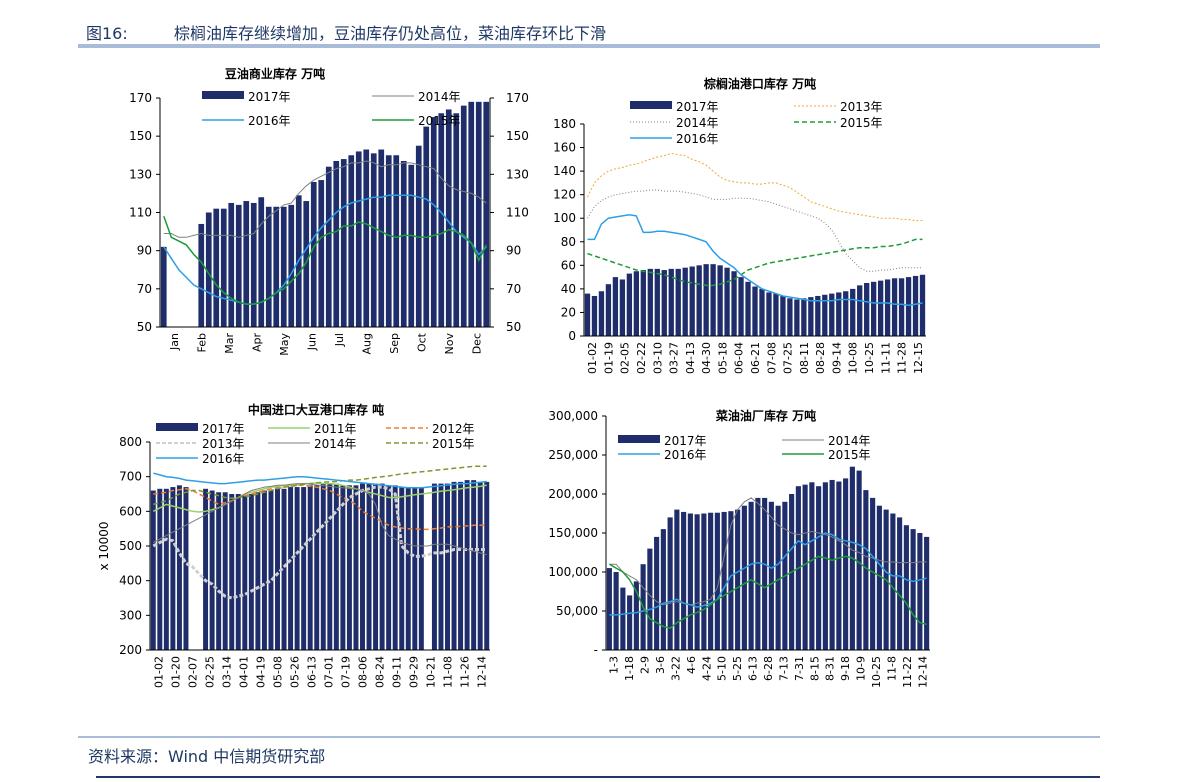  Describe the element at coordinates (207, 756) in the screenshot. I see `source-note: 资料来源：Wind 中信期货研究部` at that location.